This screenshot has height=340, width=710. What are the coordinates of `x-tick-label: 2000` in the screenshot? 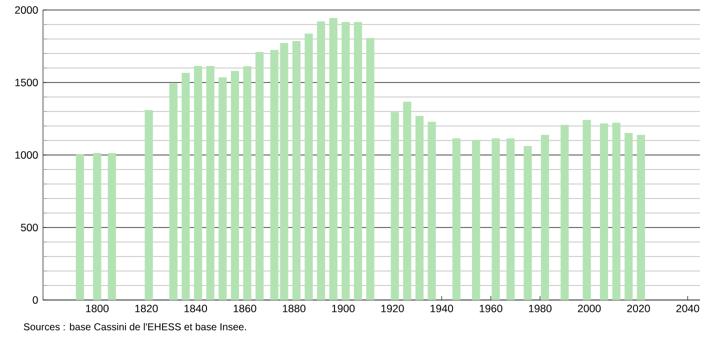 It's located at (589, 308).